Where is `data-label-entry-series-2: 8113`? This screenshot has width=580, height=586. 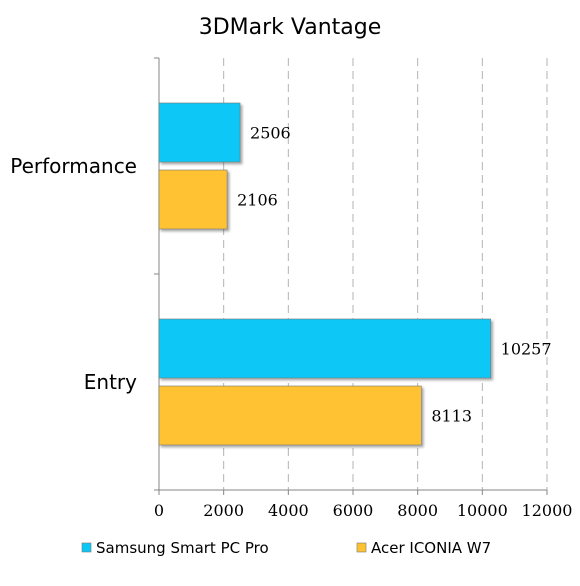 data-label-entry-series-2: 8113 is located at coordinates (451, 416).